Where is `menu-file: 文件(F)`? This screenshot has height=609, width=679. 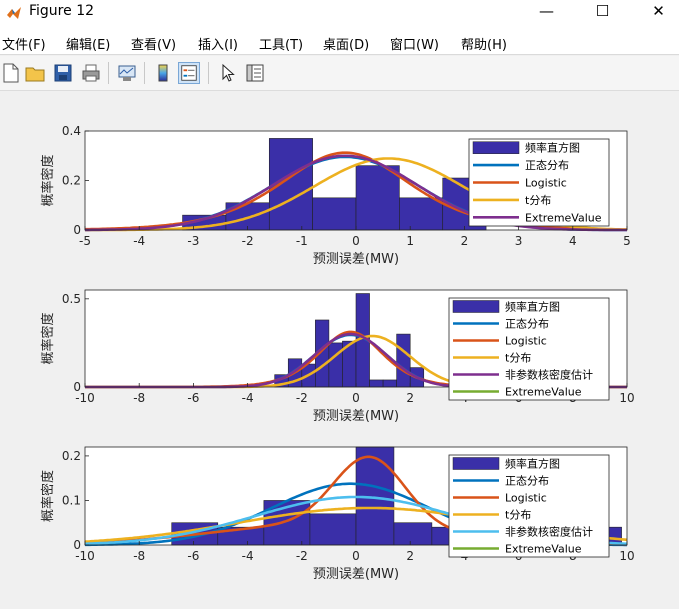
menu-file: 文件(F) is located at coordinates (24, 45).